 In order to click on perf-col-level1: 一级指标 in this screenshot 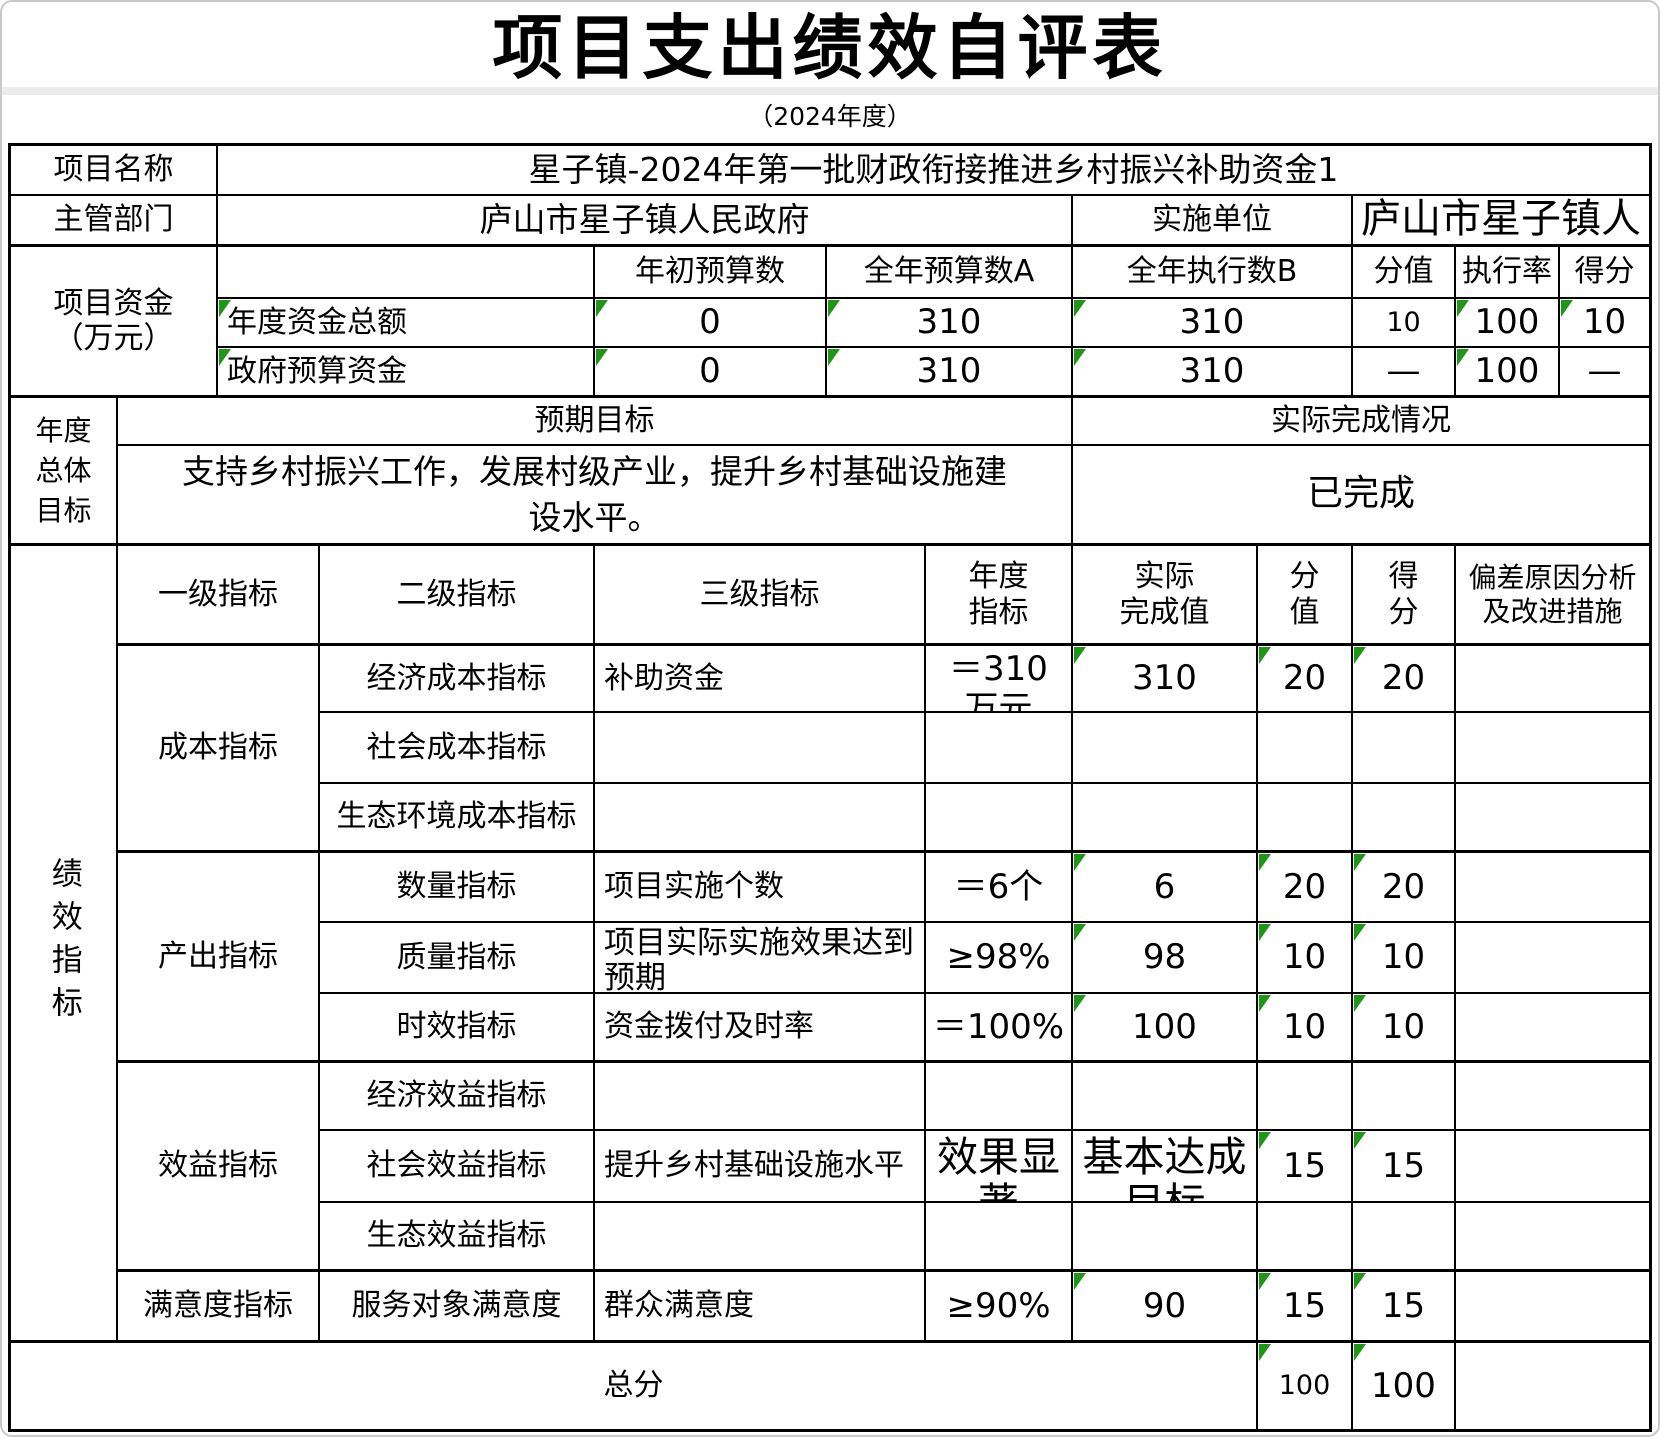, I will do `click(219, 596)`.